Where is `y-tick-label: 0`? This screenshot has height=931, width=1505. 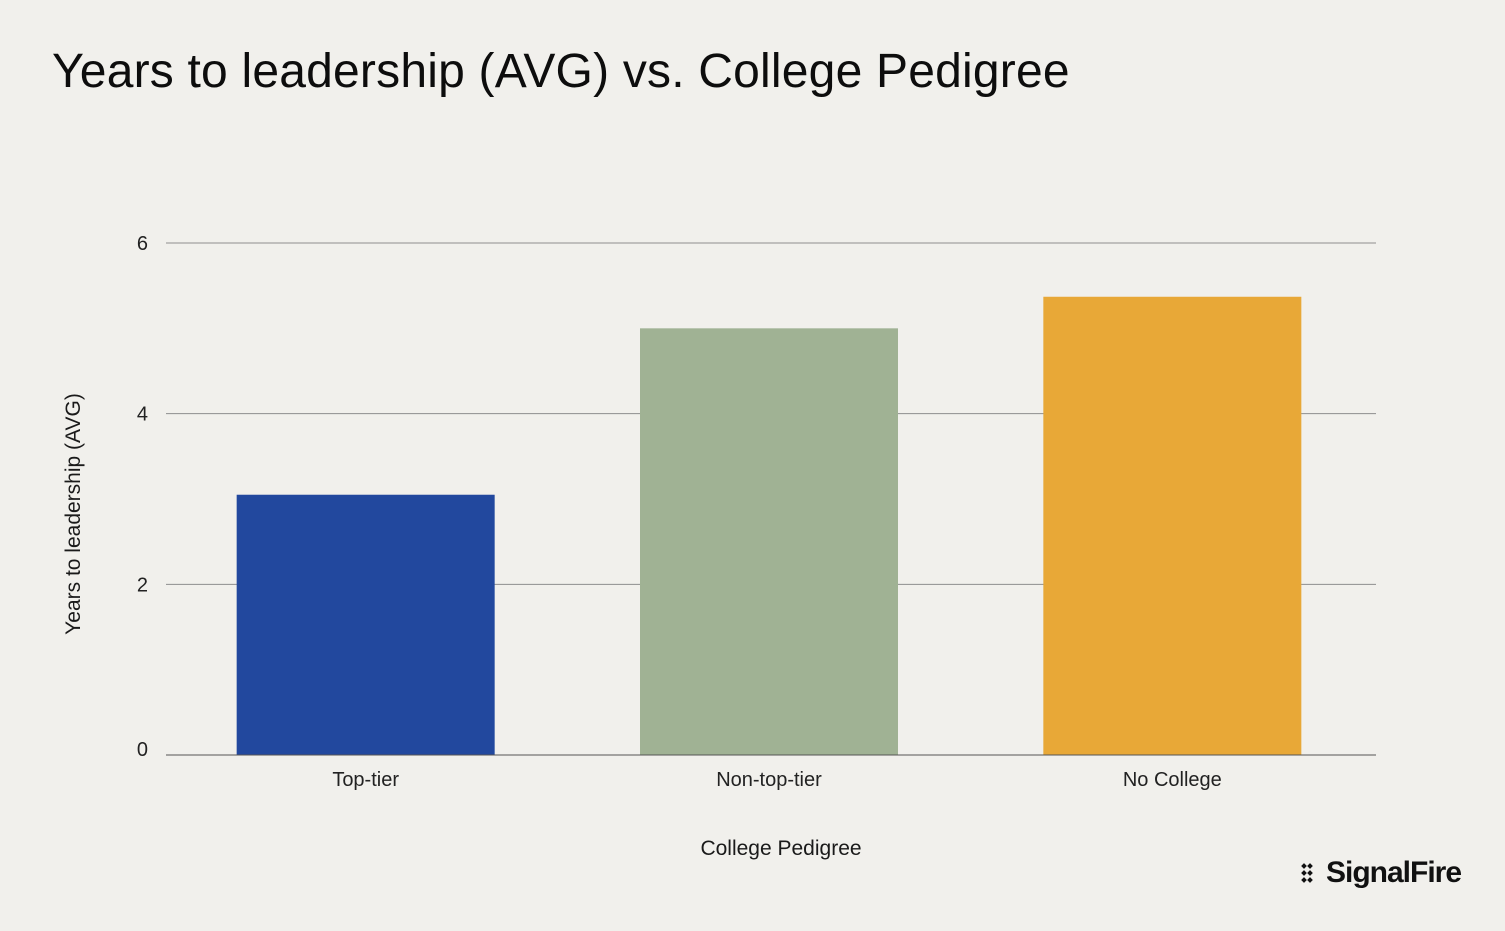 y-tick-label: 0 is located at coordinates (142, 750).